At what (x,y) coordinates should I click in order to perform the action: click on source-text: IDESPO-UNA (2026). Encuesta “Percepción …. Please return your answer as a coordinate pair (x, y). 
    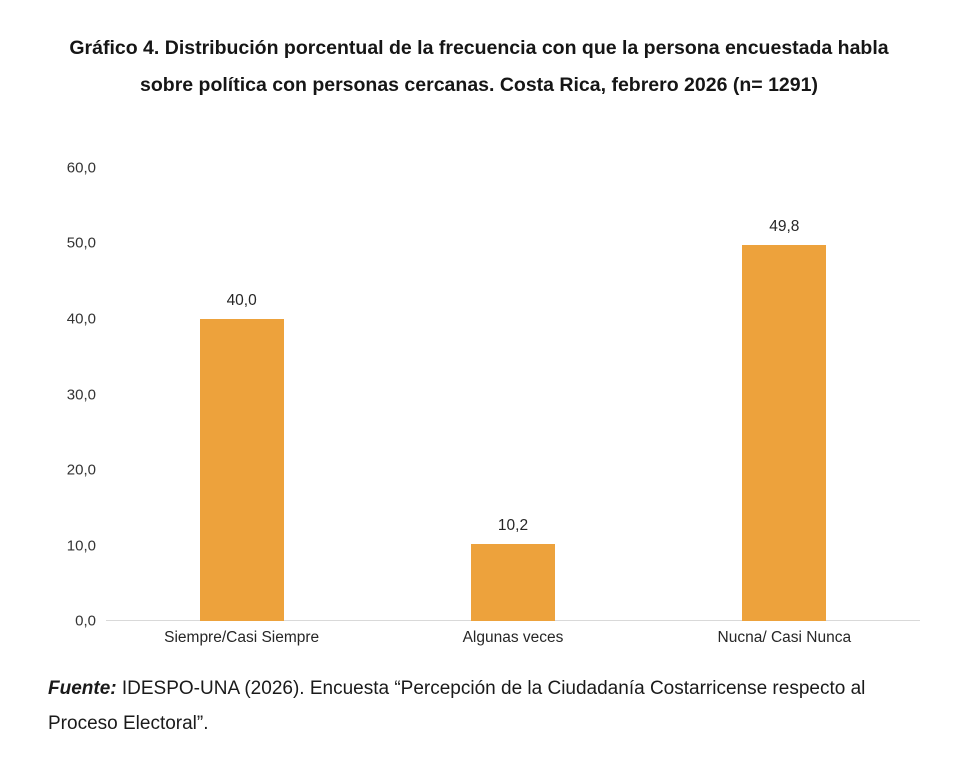
    Looking at the image, I should click on (457, 706).